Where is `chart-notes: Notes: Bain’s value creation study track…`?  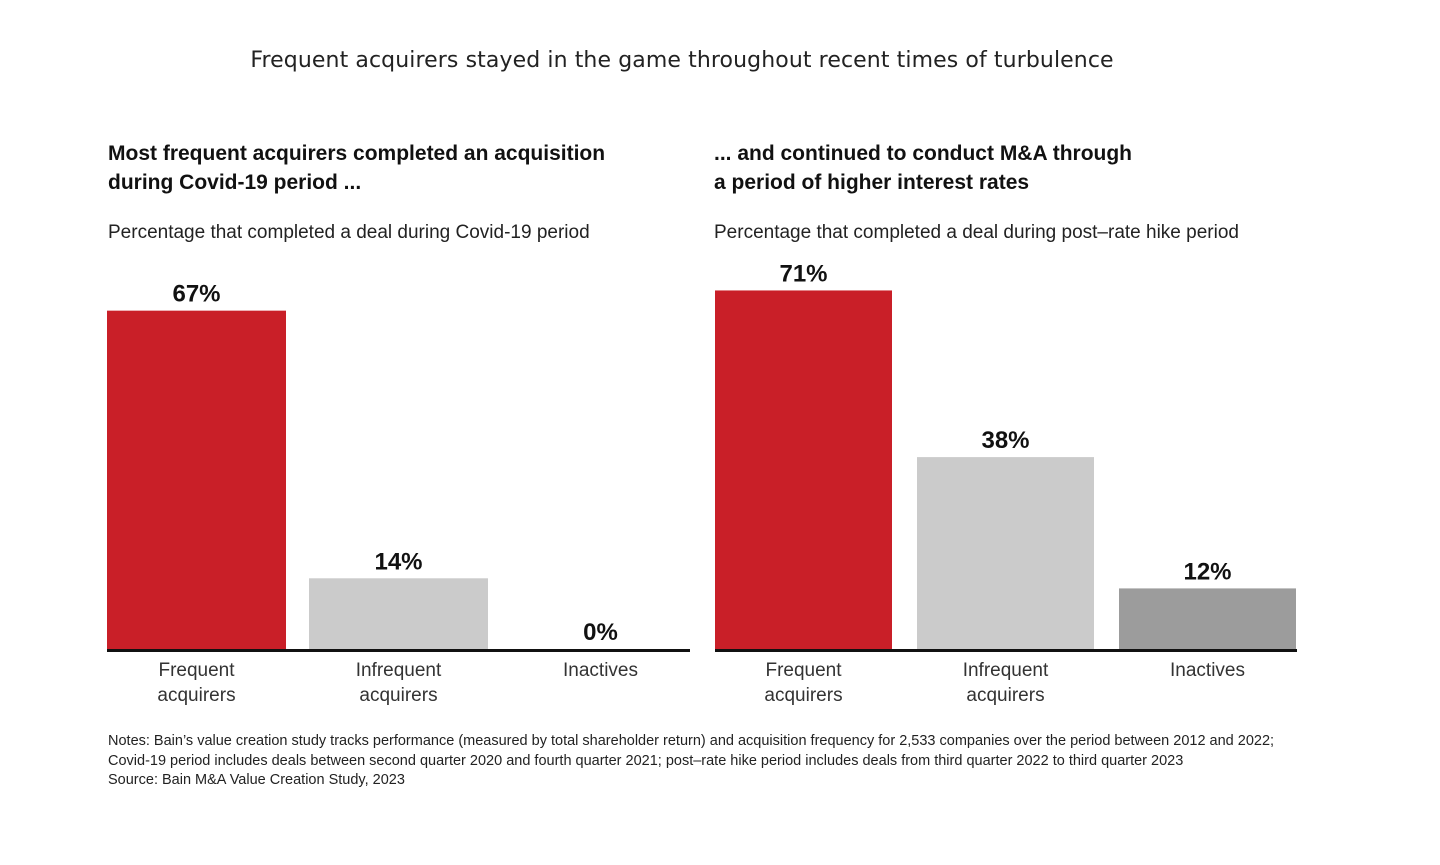 chart-notes: Notes: Bain’s value creation study track… is located at coordinates (698, 761).